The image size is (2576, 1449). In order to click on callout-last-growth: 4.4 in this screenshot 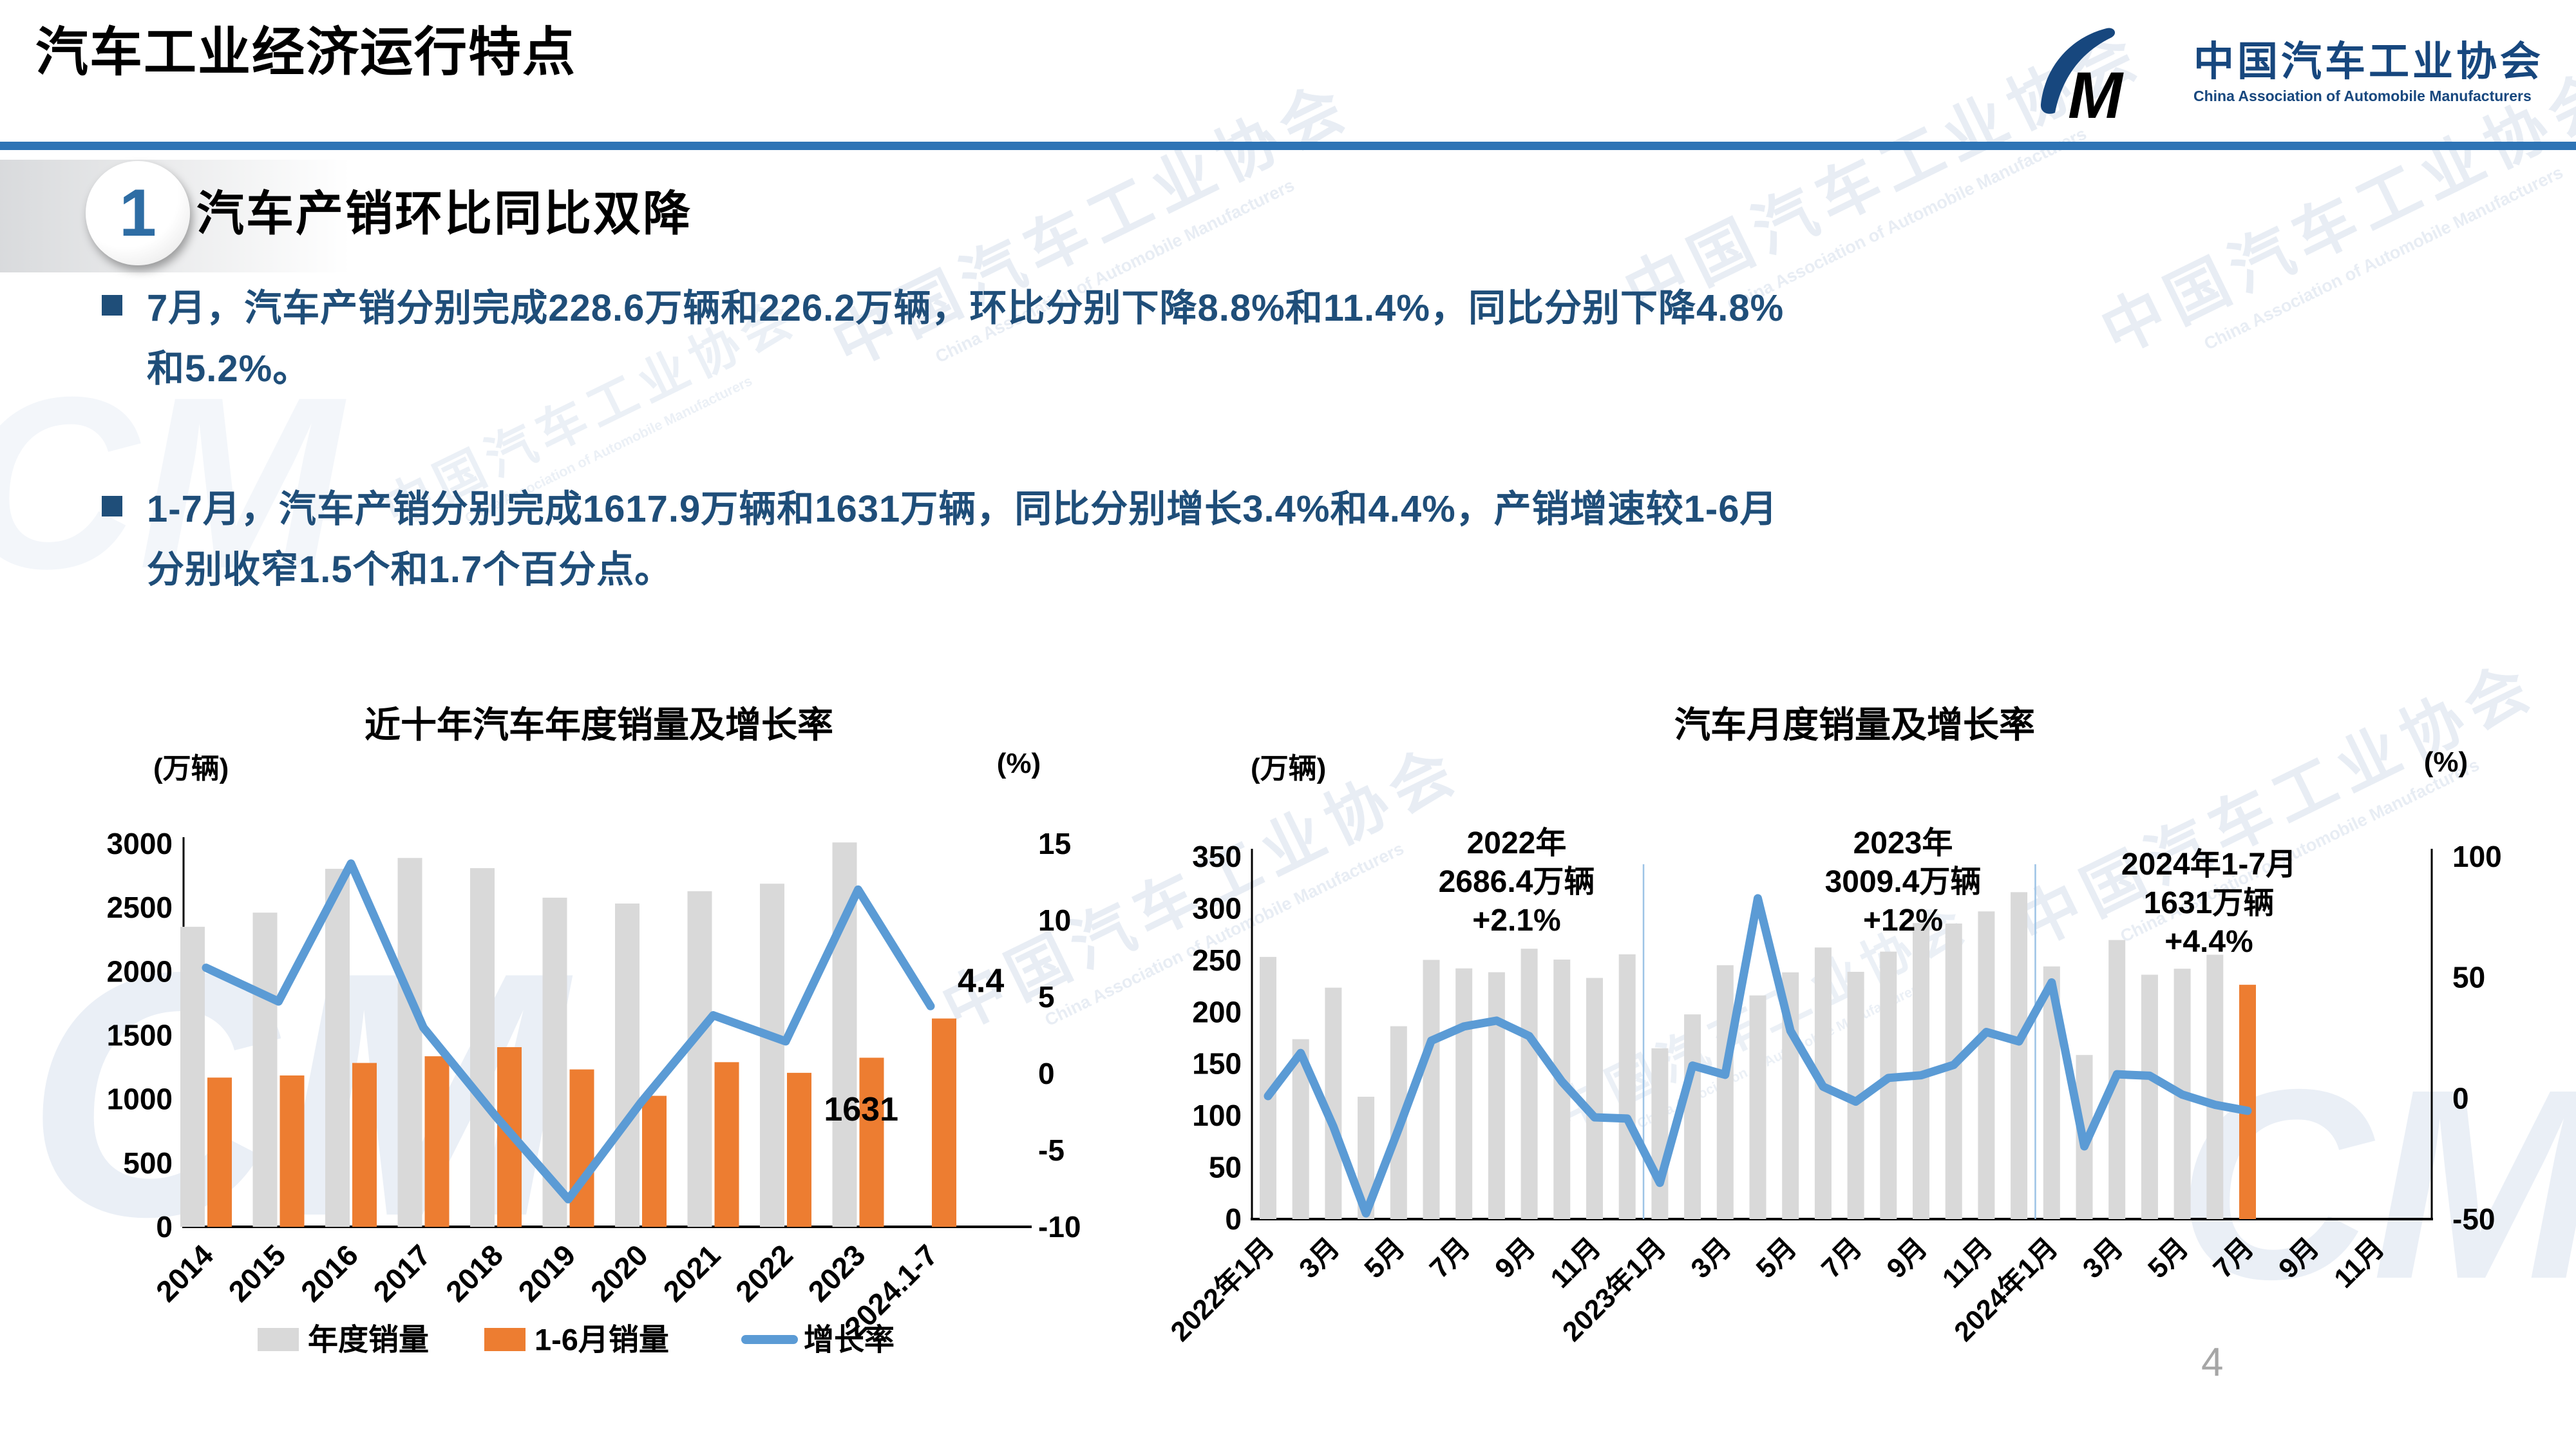, I will do `click(981, 980)`.